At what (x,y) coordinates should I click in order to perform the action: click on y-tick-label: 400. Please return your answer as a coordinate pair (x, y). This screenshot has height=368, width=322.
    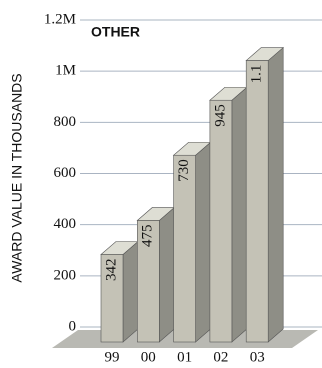
    Looking at the image, I should click on (65, 224).